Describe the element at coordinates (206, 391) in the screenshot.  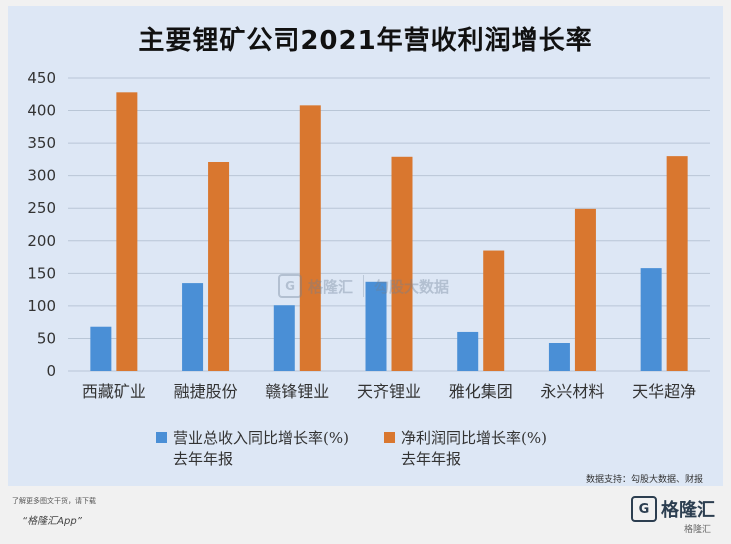
I see `x-category-label: 融捷股份` at that location.